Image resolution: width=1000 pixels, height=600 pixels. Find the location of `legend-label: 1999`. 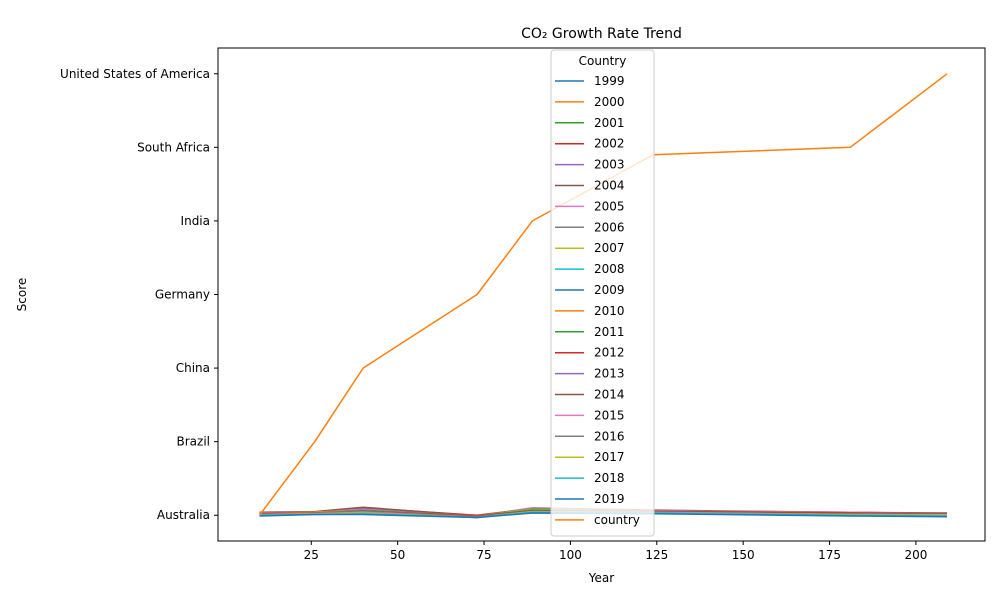

legend-label: 1999 is located at coordinates (609, 81).